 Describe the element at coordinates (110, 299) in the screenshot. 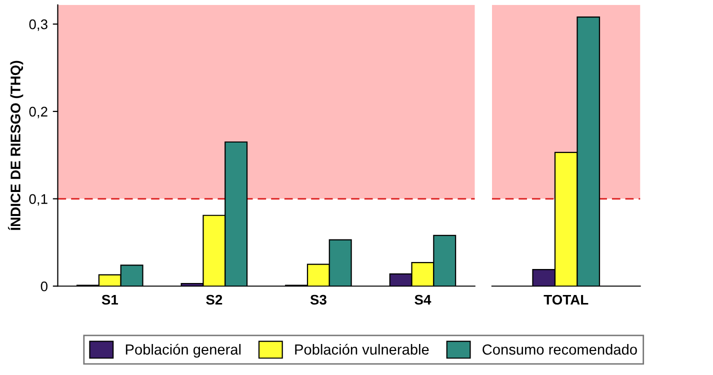

I see `x-tick-label: S1` at that location.